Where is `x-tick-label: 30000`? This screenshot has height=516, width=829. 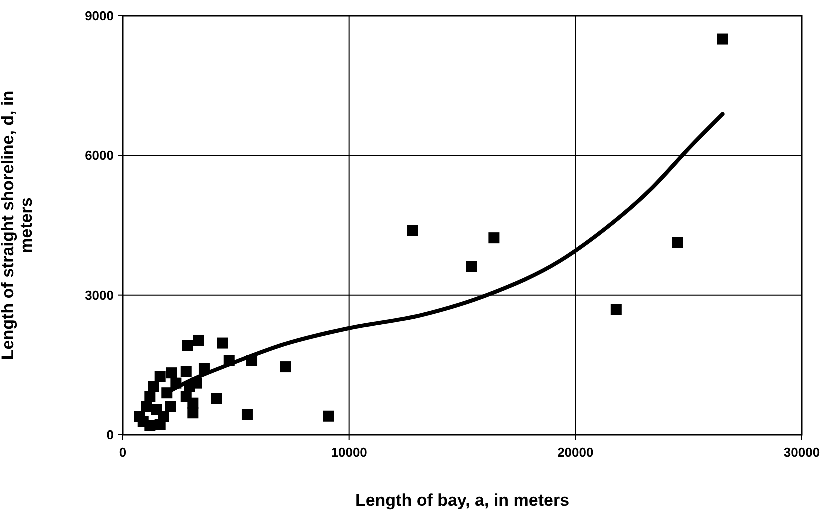
x-tick-label: 30000 is located at coordinates (802, 452).